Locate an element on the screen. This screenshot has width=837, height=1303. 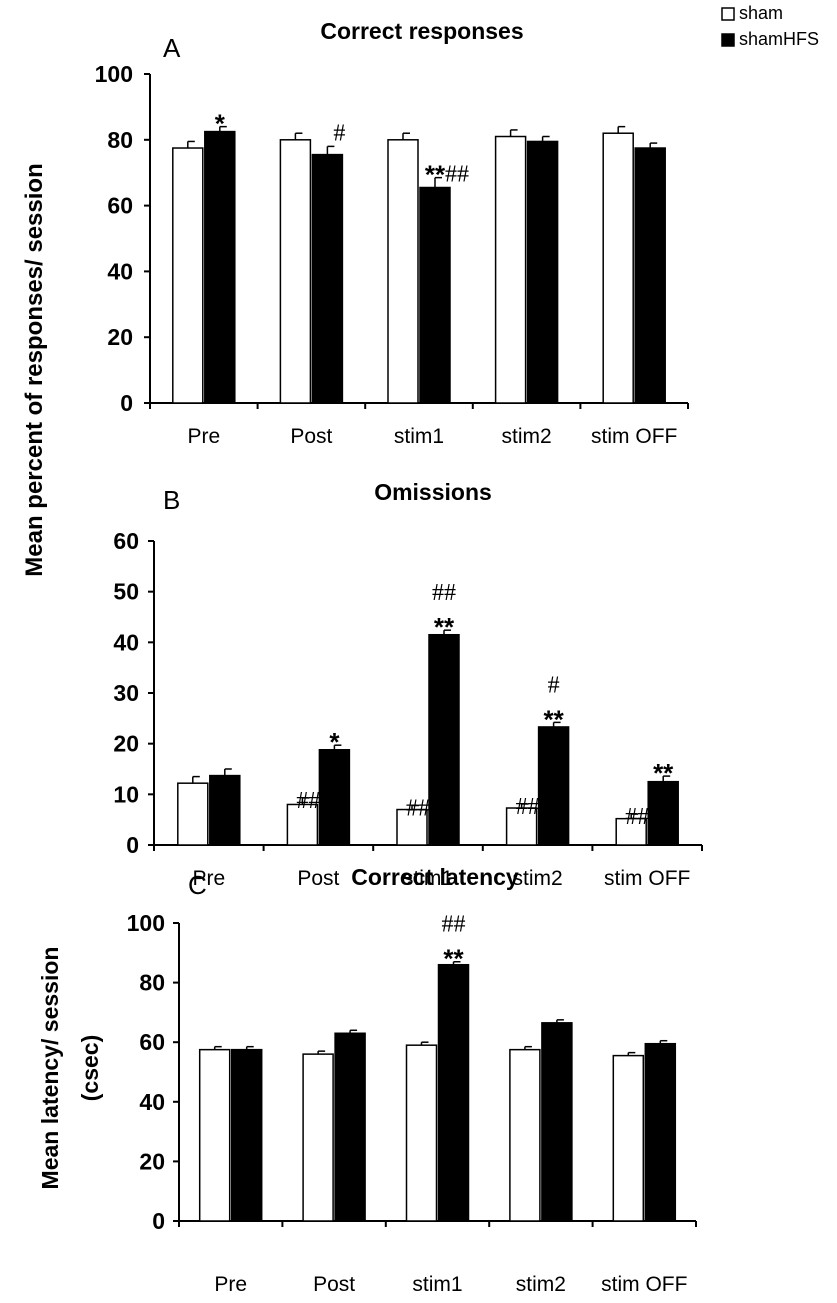
panel-label: B is located at coordinates (171, 500).